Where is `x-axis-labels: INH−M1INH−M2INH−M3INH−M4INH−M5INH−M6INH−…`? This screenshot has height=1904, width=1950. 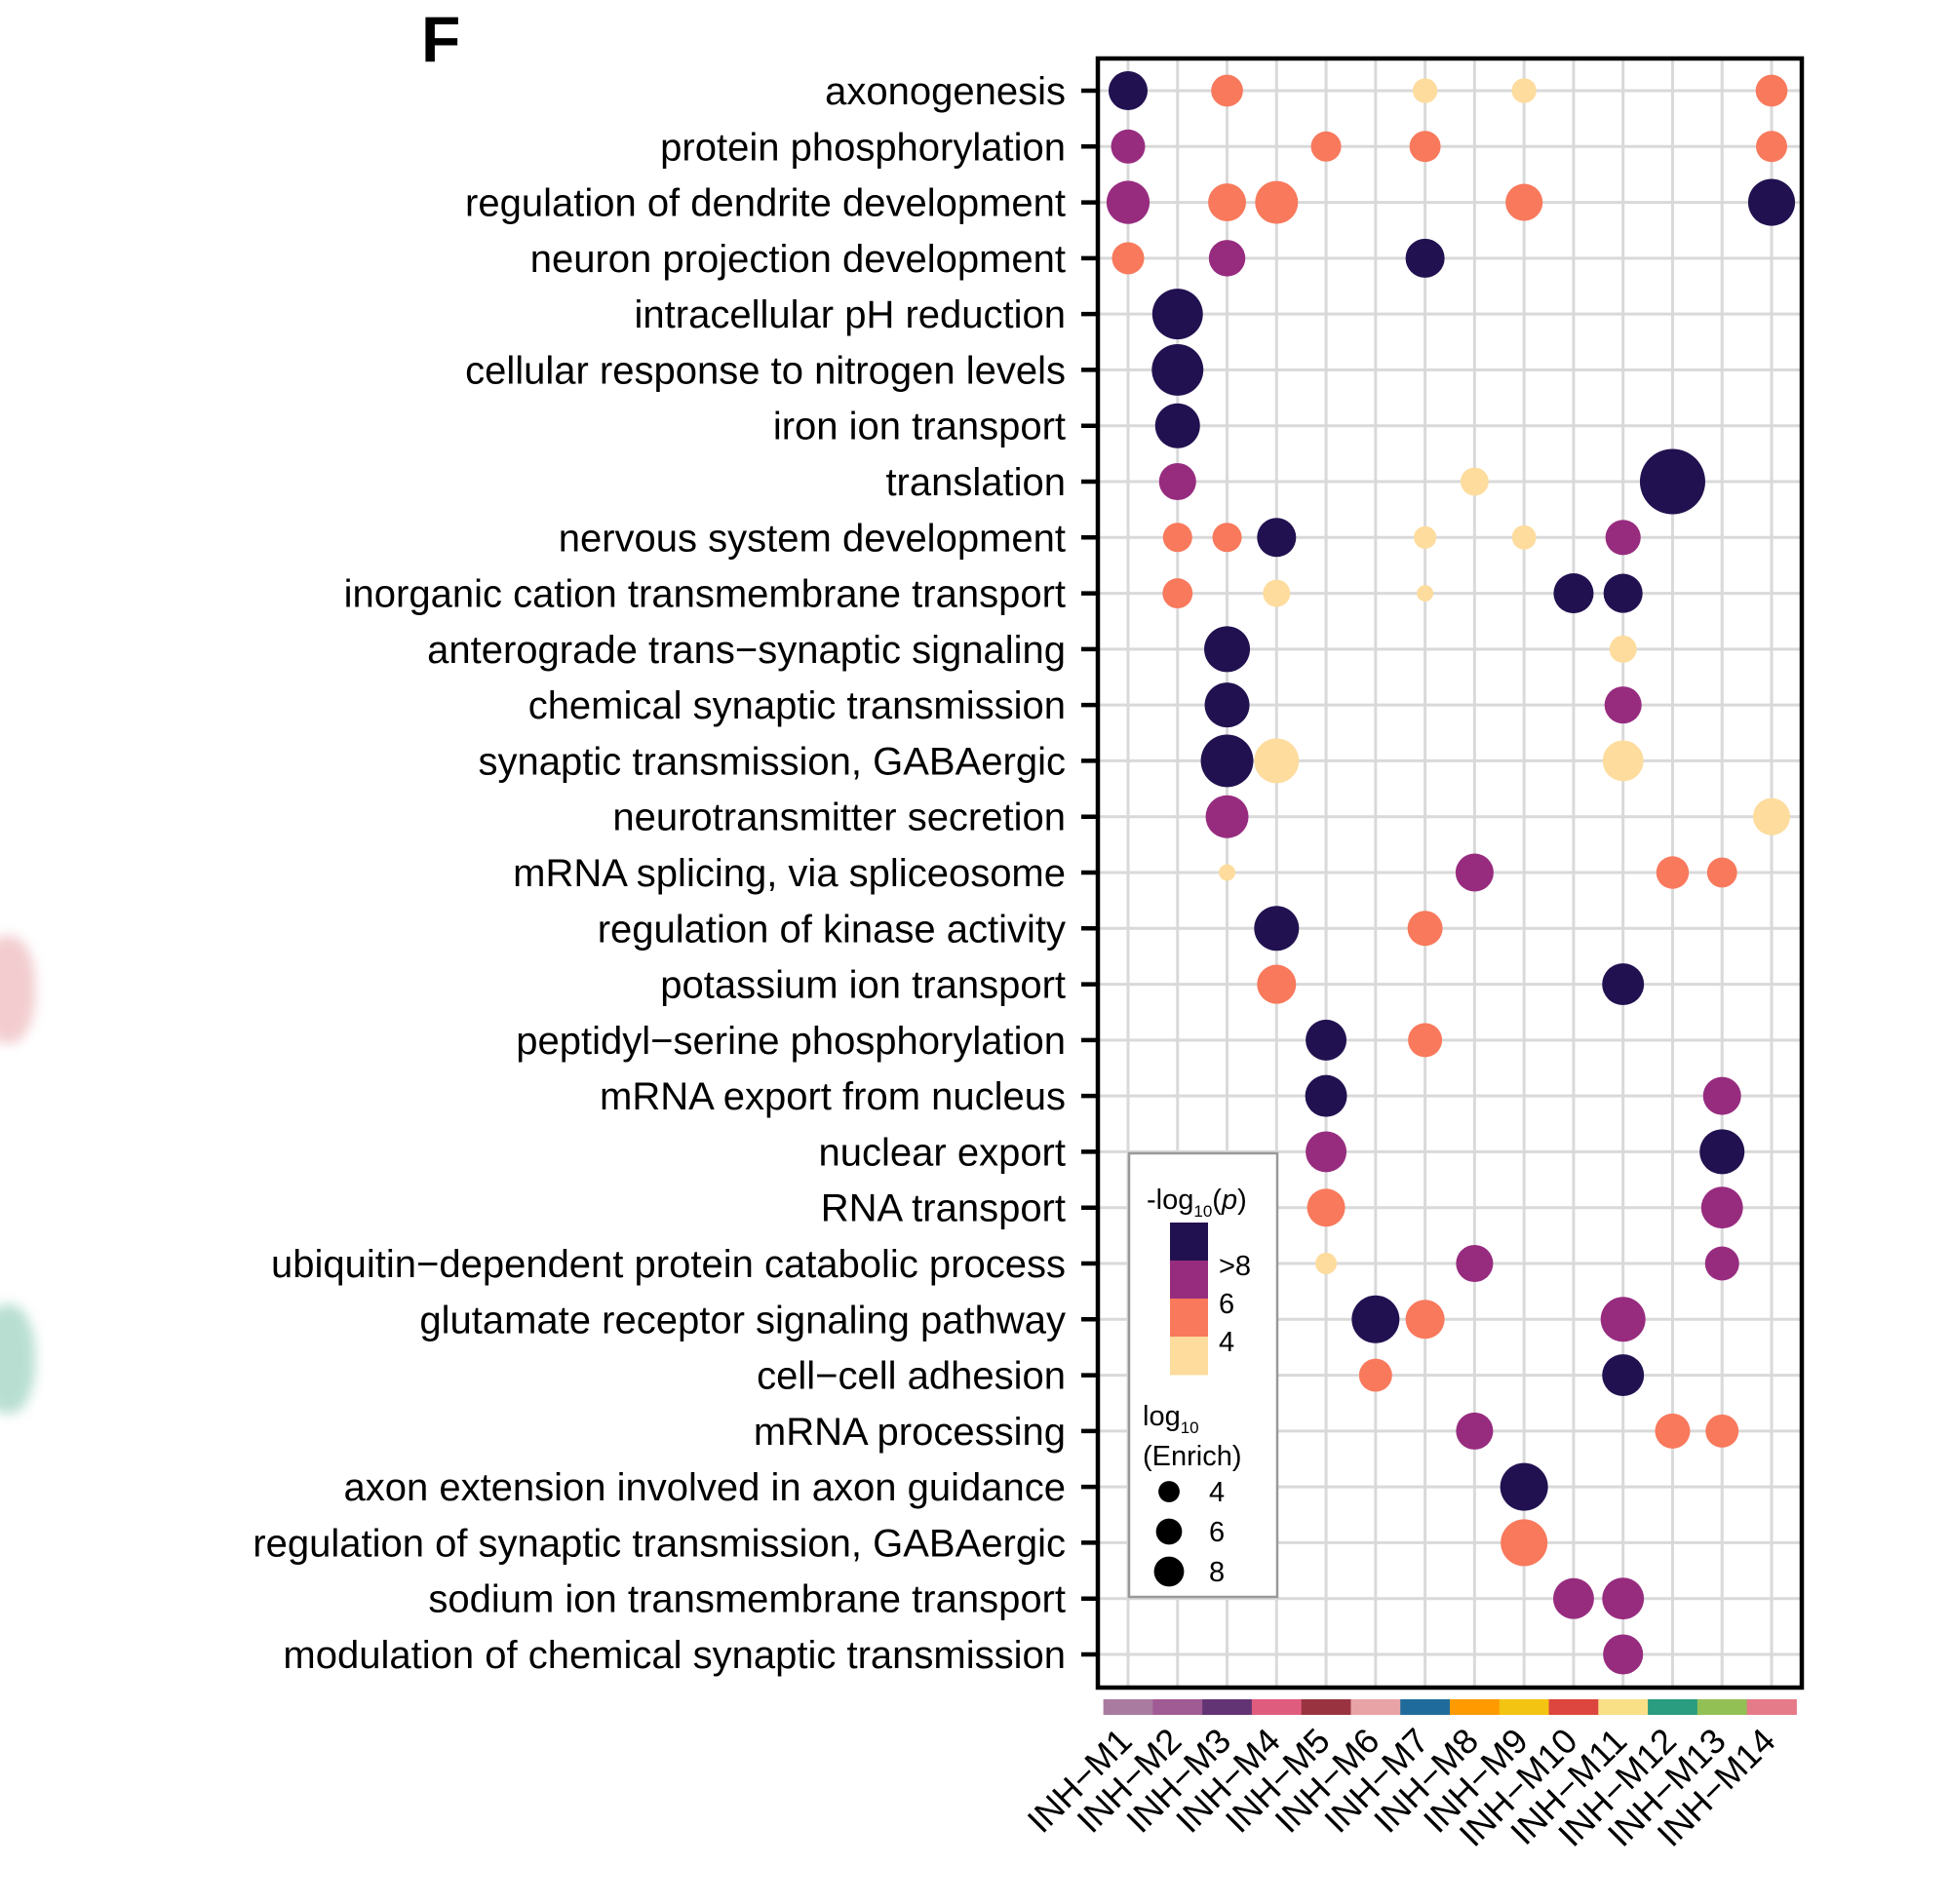
x-axis-labels: INH−M1INH−M2INH−M3INH−M4INH−M5INH−M6INH−… is located at coordinates (1401, 1787).